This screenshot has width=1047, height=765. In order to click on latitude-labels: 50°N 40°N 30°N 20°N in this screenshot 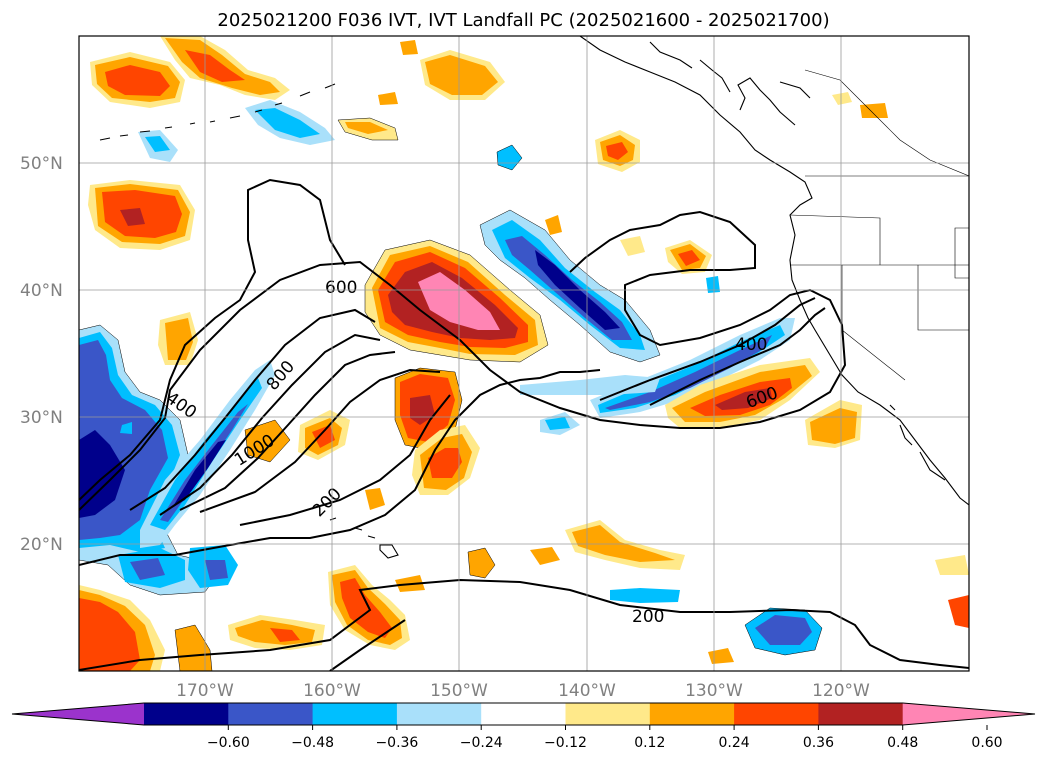, I will do `click(41, 354)`.